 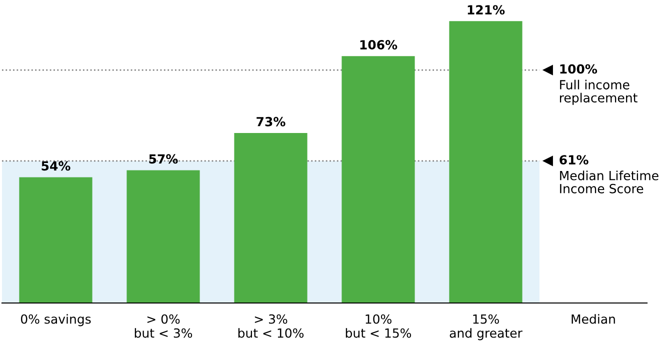 What do you see at coordinates (55, 320) in the screenshot?
I see `x-tick-label: 0% savings` at bounding box center [55, 320].